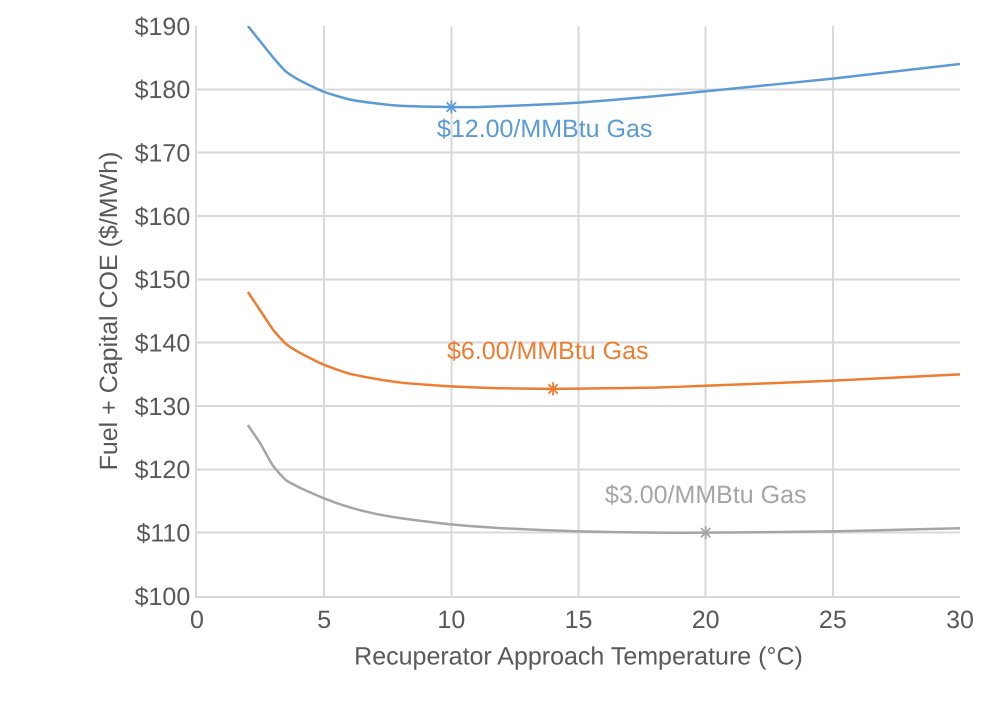  Describe the element at coordinates (705, 495) in the screenshot. I see `series-label: $3.00/MMBtu Gas` at that location.